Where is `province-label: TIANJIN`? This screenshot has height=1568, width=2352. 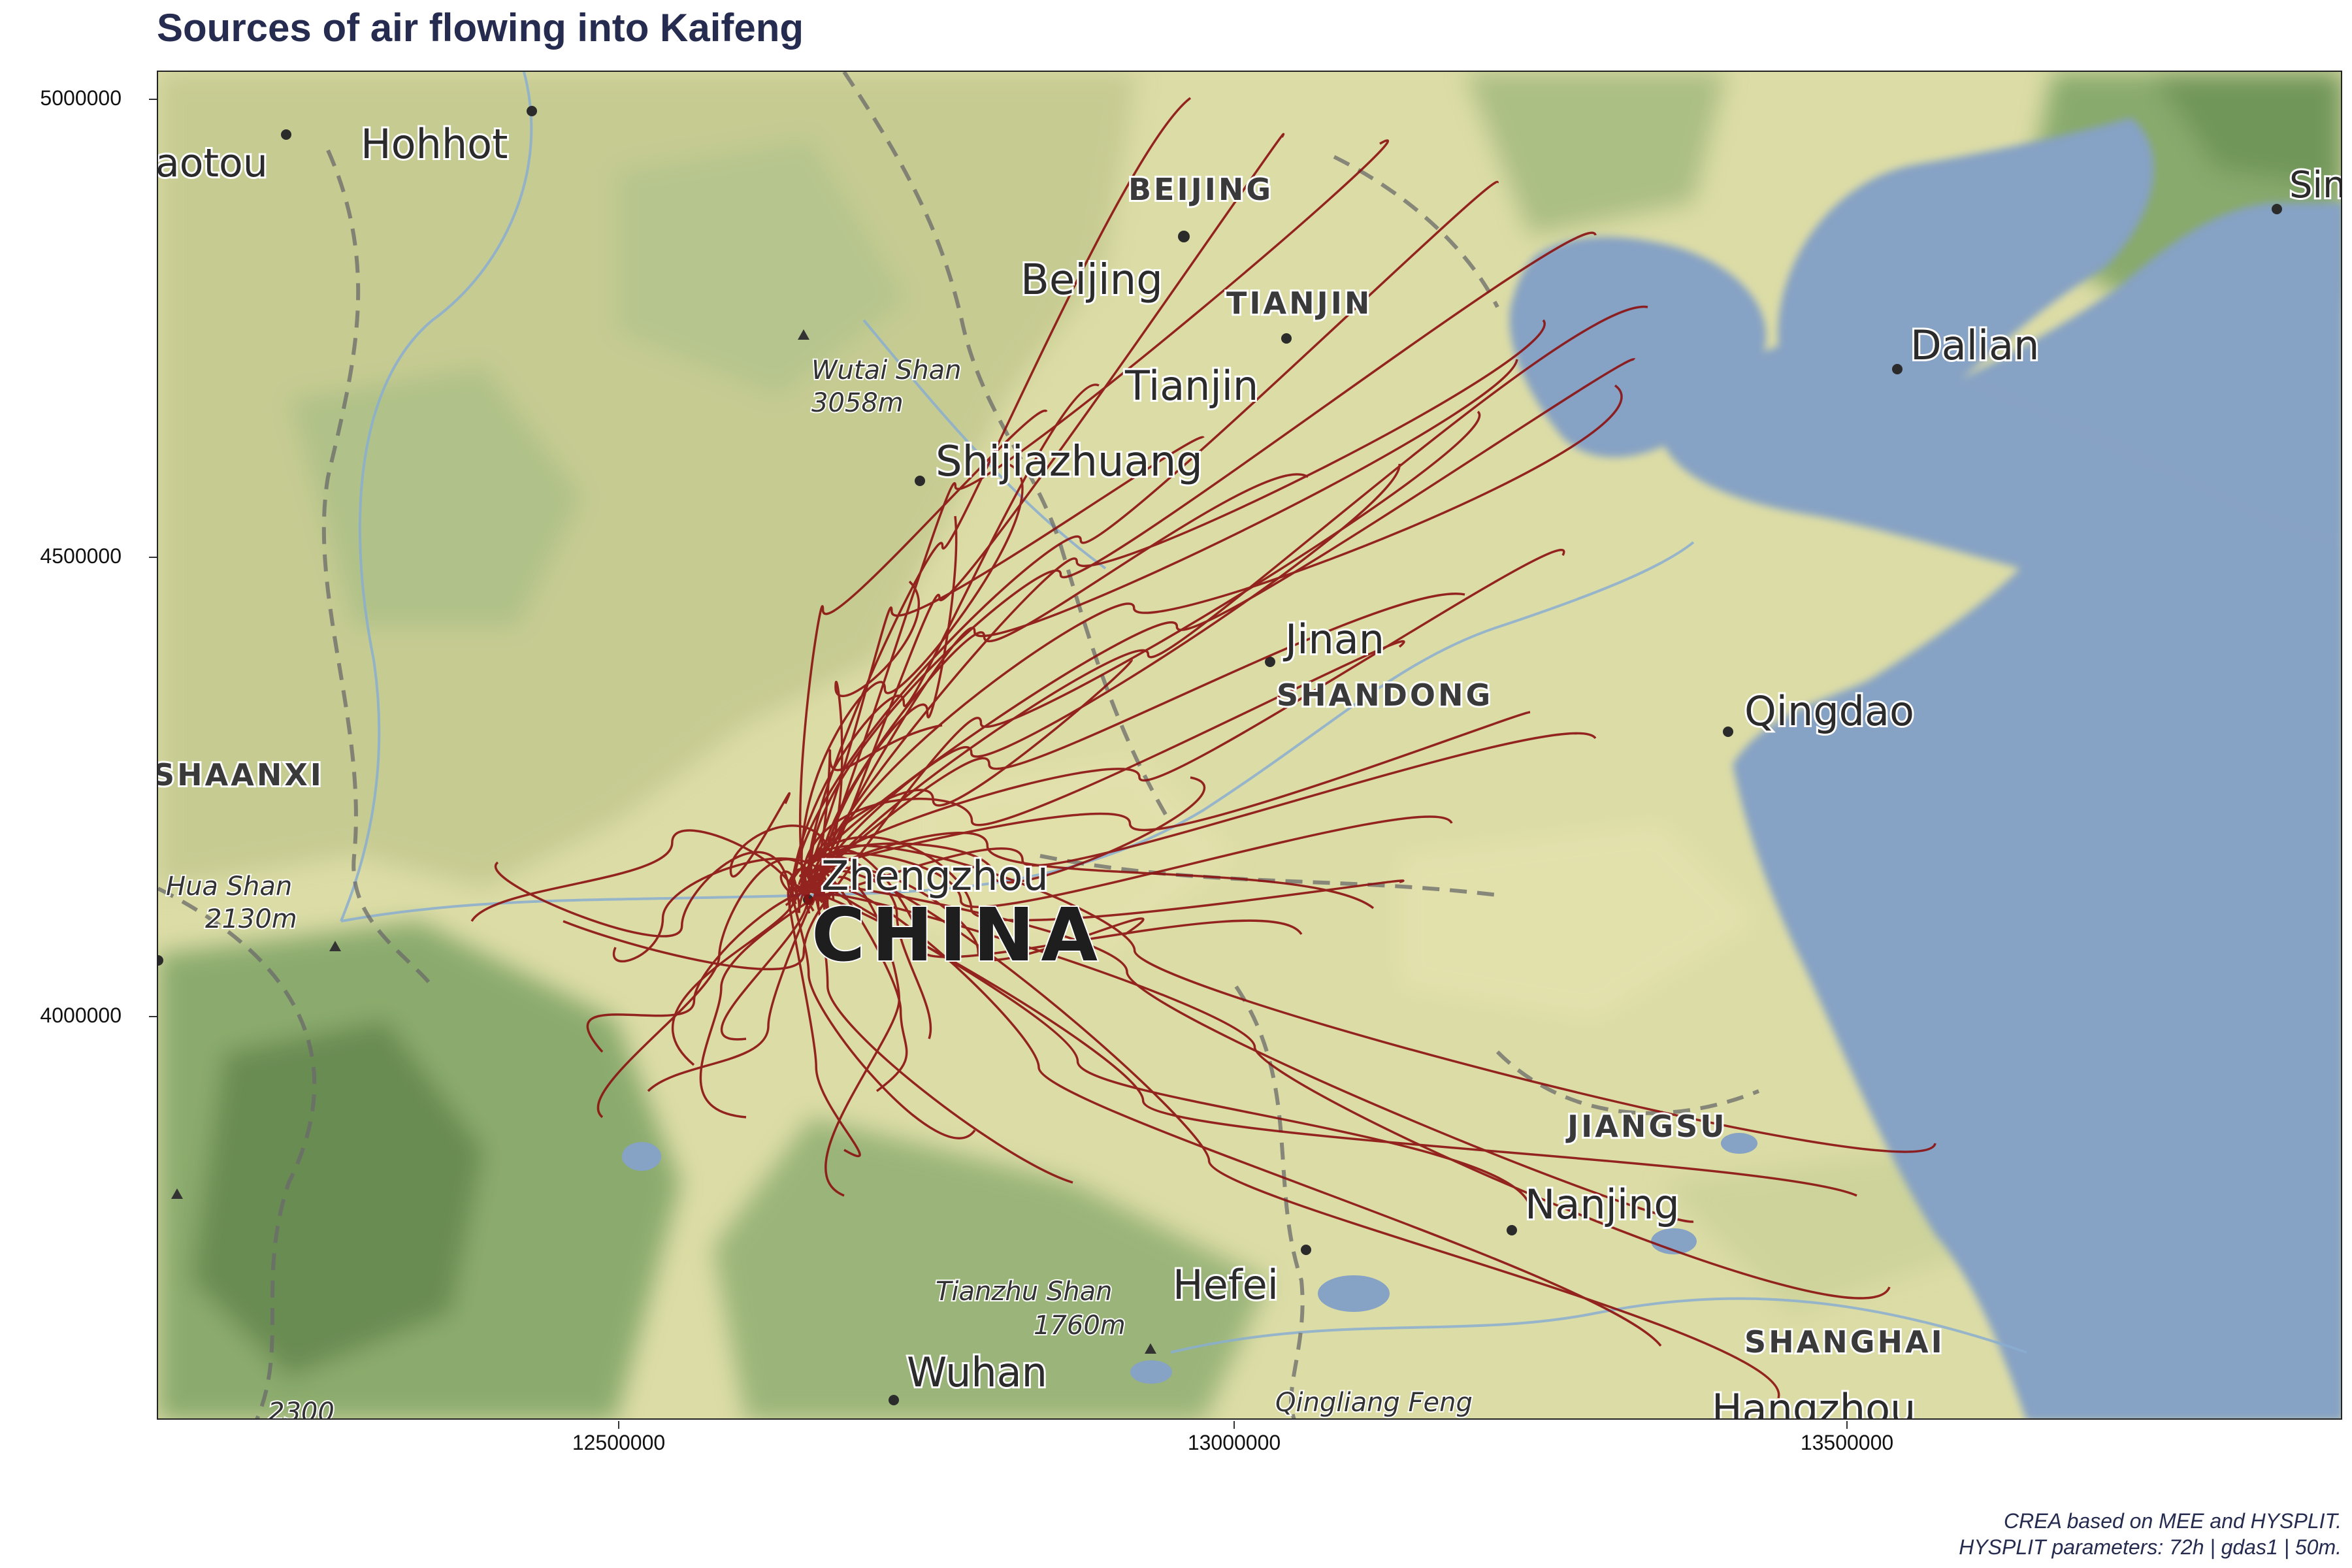 province-label: TIANJIN is located at coordinates (1299, 303).